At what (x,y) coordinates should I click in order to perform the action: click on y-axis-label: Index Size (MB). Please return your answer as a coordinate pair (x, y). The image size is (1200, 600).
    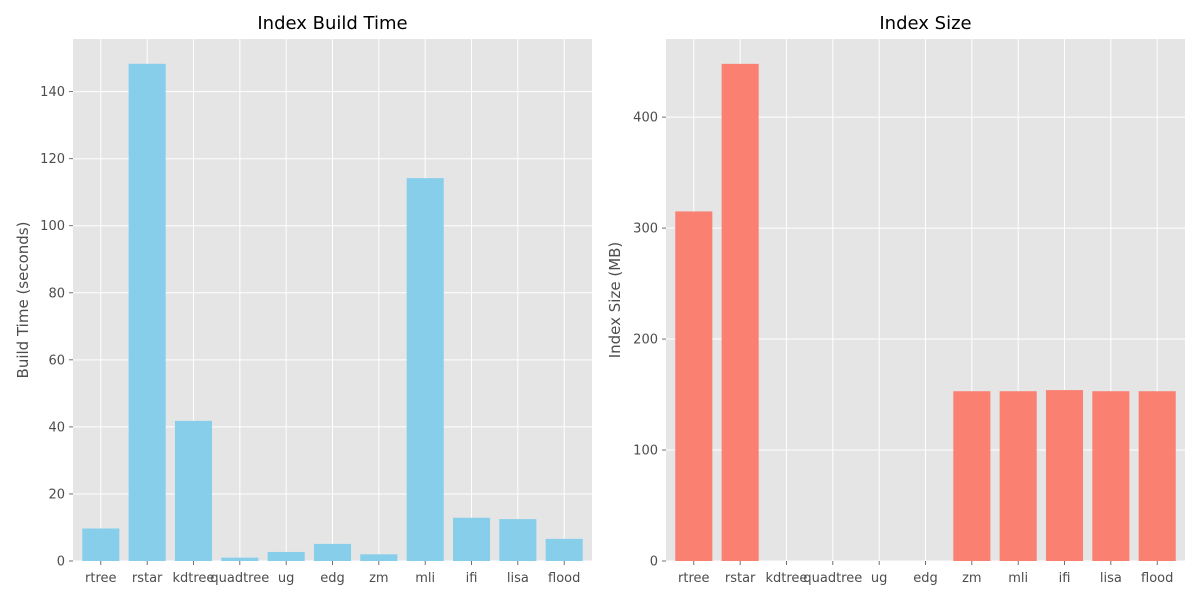
    Looking at the image, I should click on (615, 300).